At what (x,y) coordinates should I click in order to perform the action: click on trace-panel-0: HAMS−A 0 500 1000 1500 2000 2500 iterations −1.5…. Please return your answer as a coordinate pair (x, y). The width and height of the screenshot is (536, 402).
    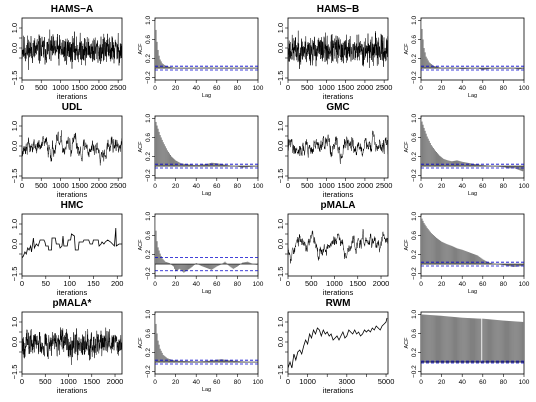
    Looking at the image, I should click on (68, 52).